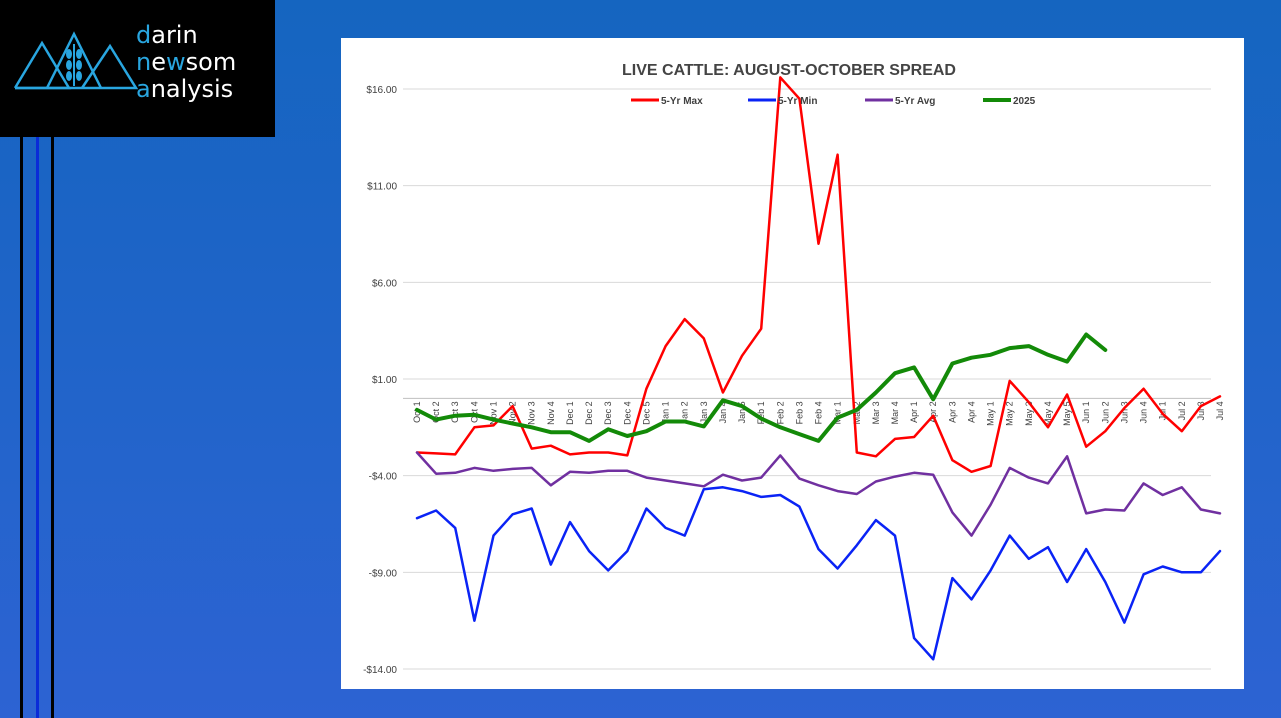  I want to click on x-tick-label: Feb 3, so click(799, 412).